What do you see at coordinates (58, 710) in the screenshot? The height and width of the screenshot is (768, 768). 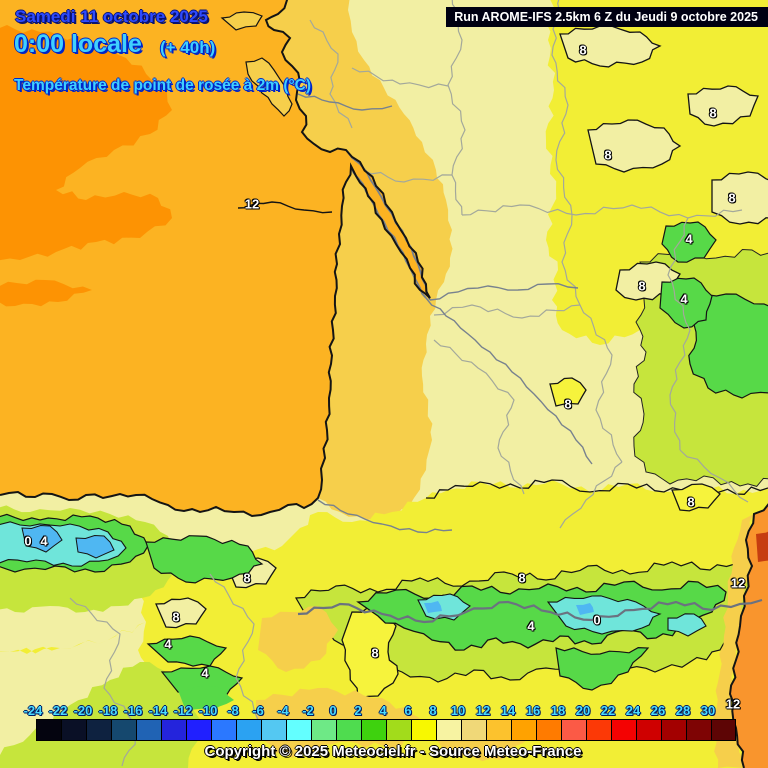 I see `scale-value-label: -22` at bounding box center [58, 710].